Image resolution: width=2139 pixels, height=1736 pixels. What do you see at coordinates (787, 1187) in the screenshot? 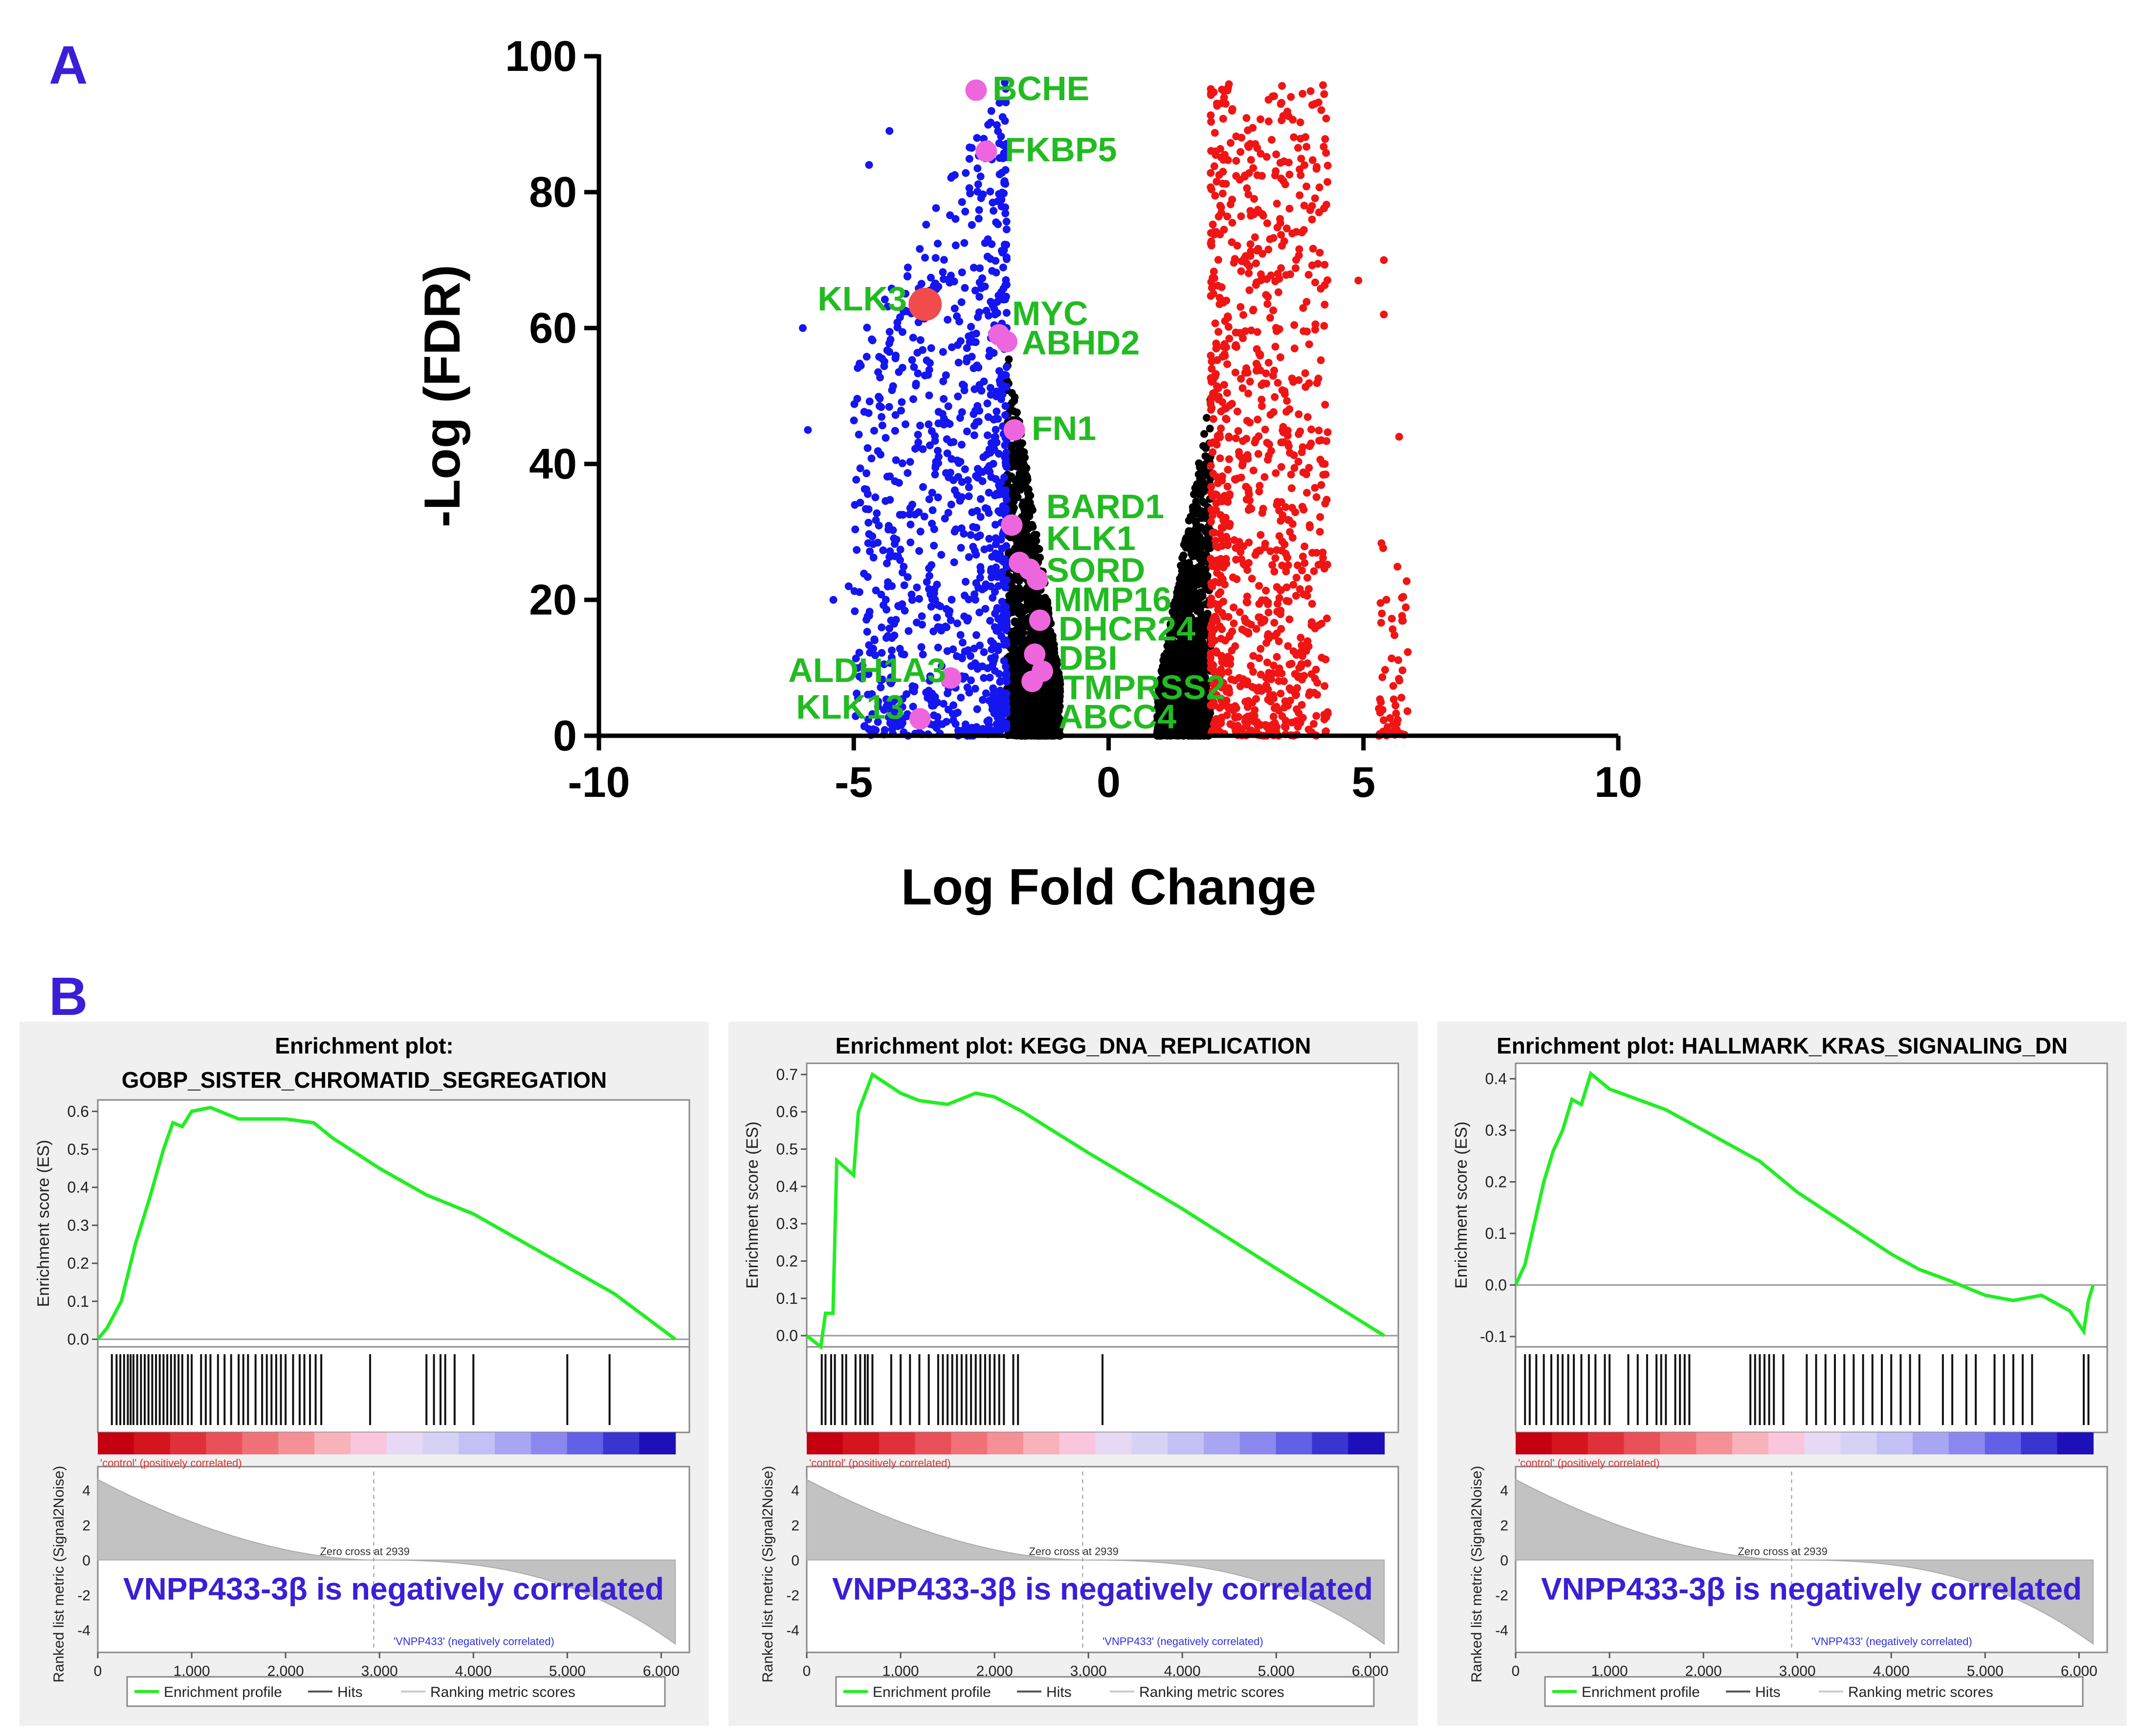
I see `es-tick-label: 0.4` at bounding box center [787, 1187].